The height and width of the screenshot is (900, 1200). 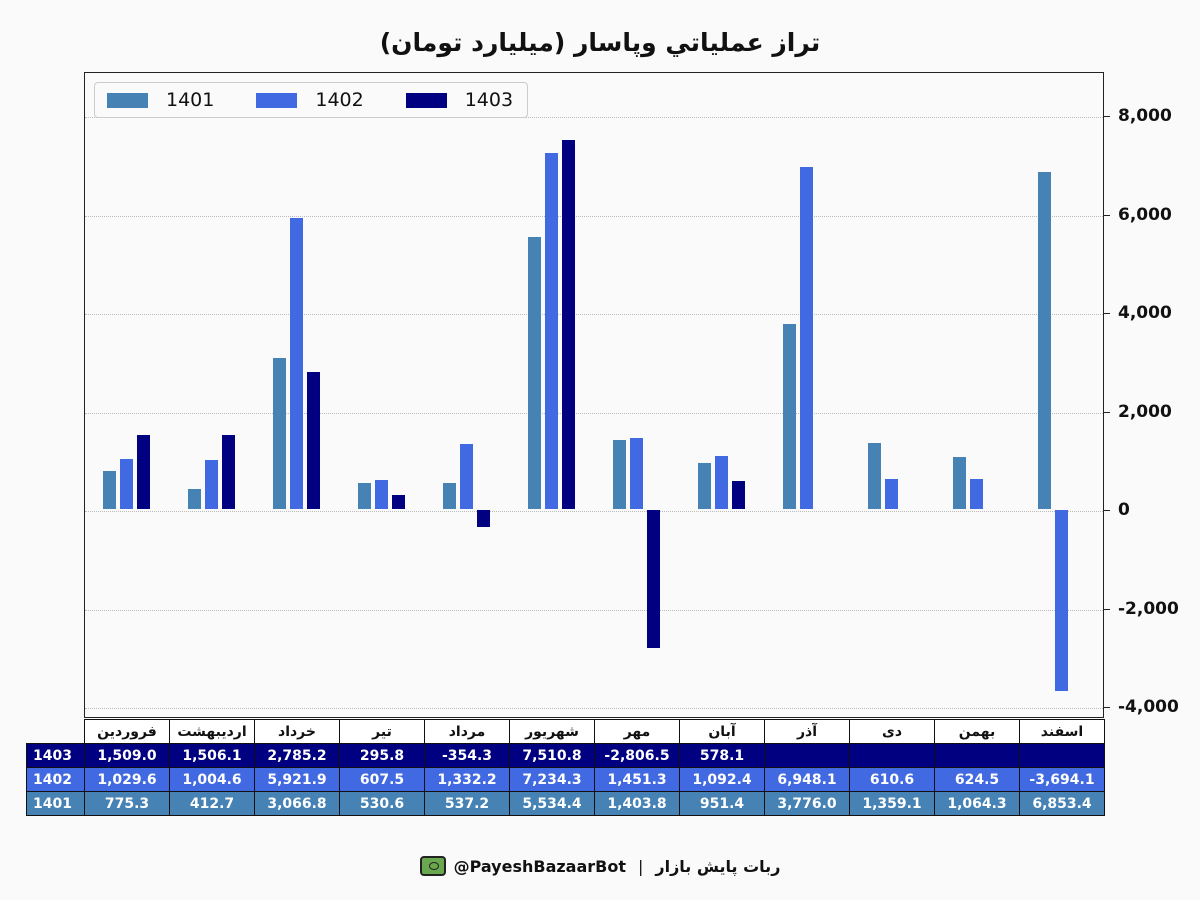 What do you see at coordinates (467, 779) in the screenshot?
I see `table-cell: 1,332.2` at bounding box center [467, 779].